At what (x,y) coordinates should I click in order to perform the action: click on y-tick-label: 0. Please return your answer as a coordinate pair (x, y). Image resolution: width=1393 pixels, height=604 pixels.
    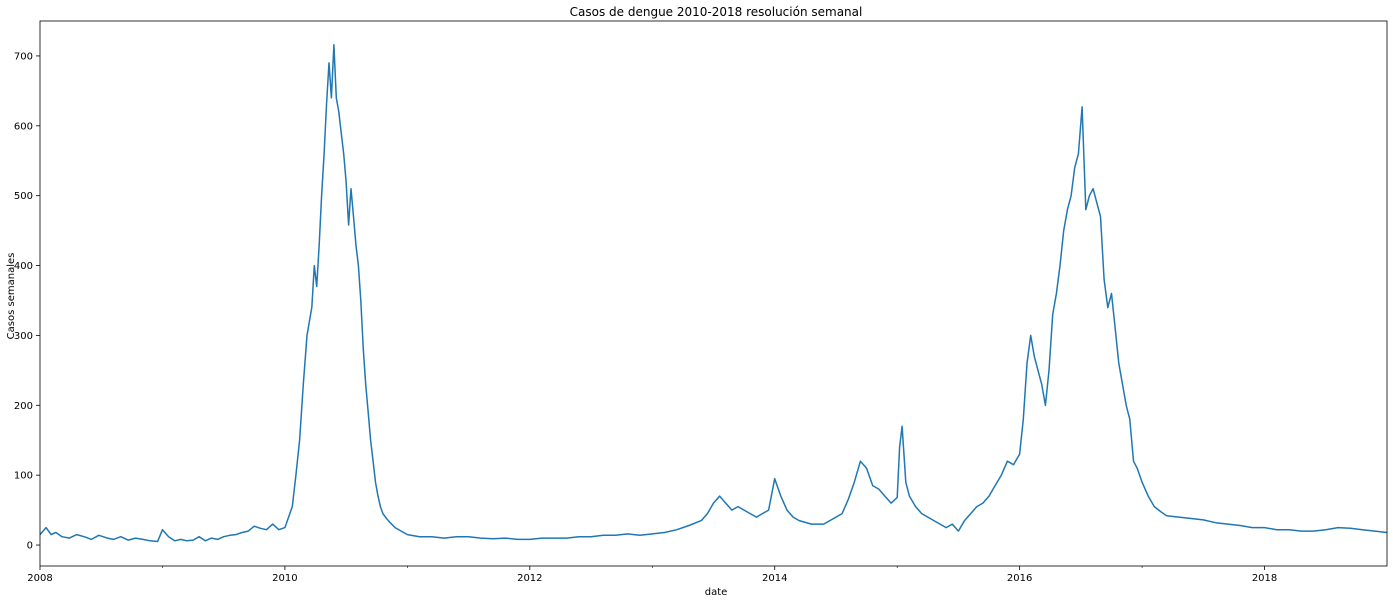
    Looking at the image, I should click on (30, 546).